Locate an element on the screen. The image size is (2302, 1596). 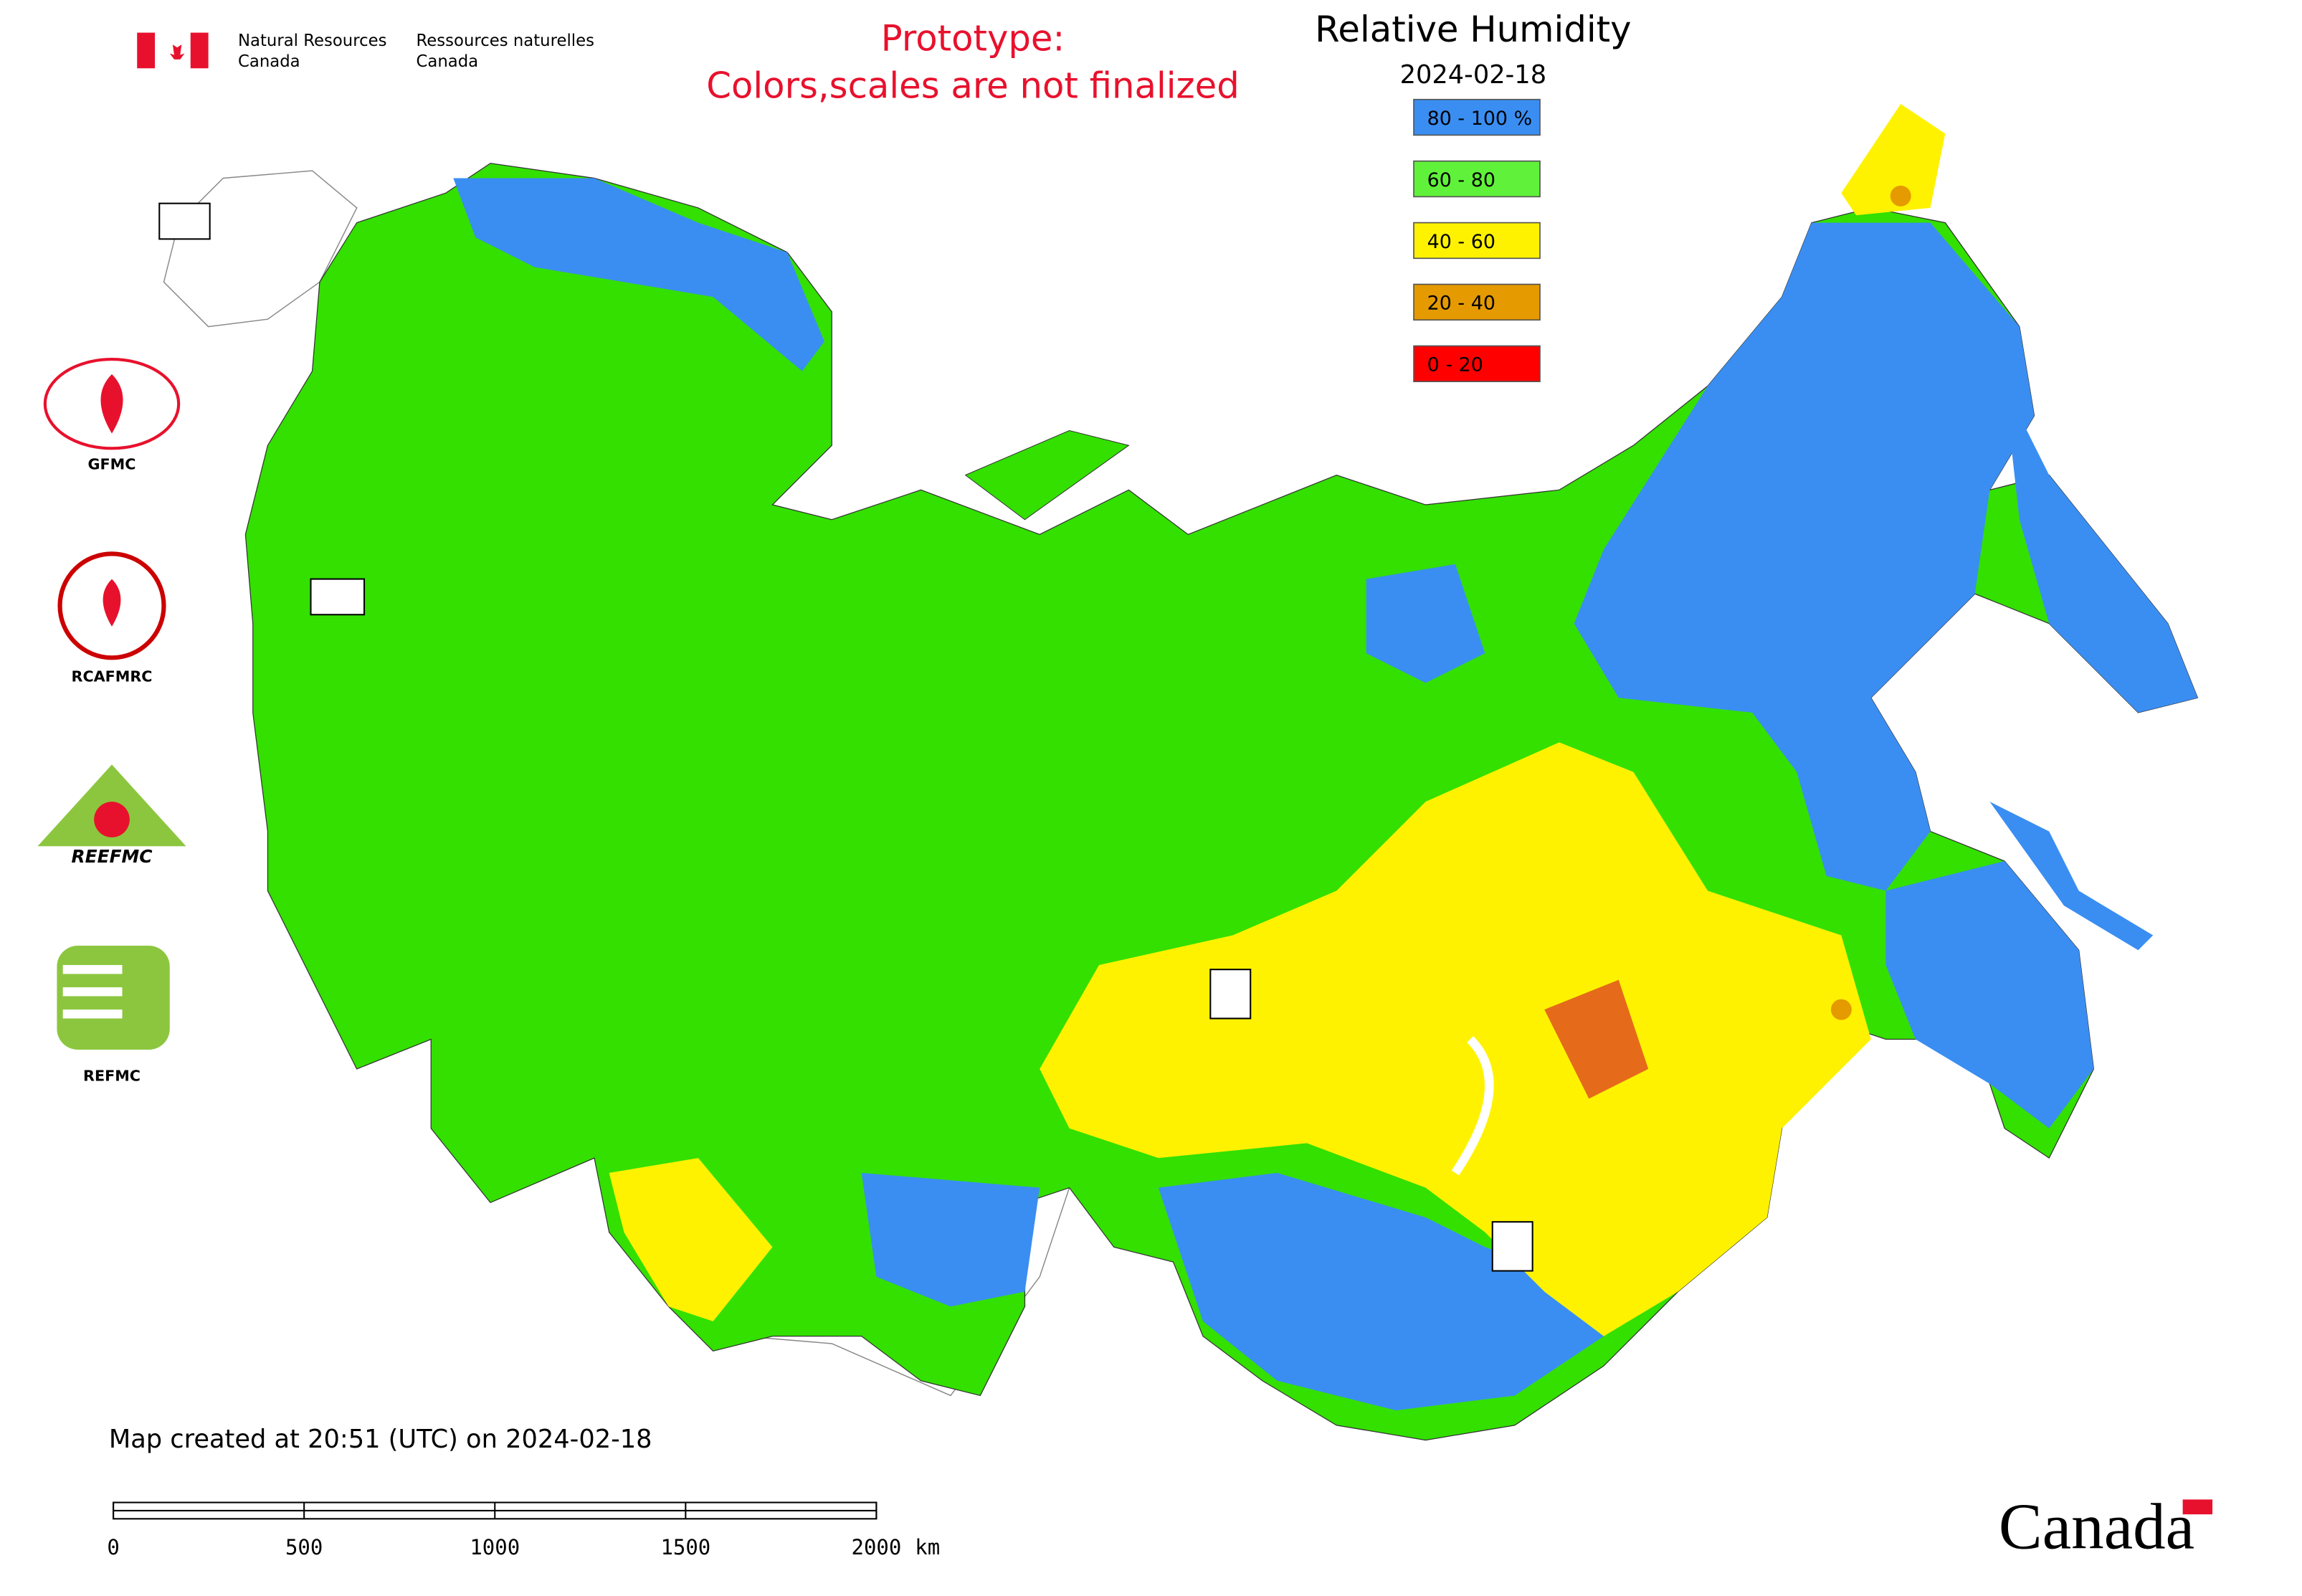
logo-text: REEFMC is located at coordinates (113, 856).